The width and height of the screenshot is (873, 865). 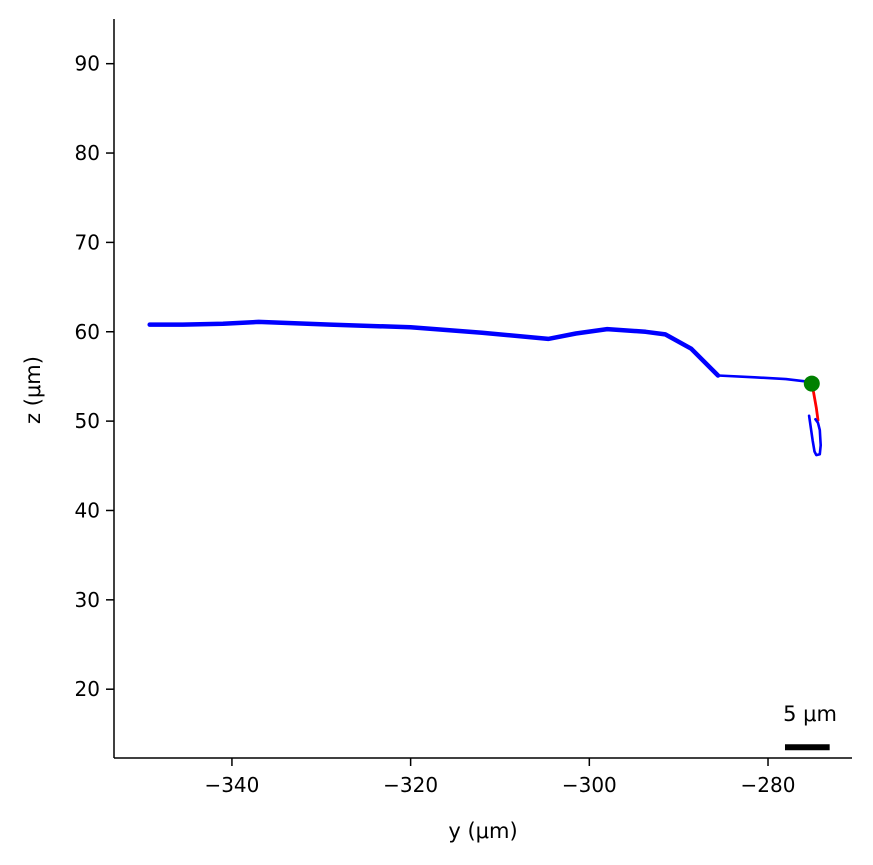 What do you see at coordinates (87, 64) in the screenshot?
I see `y-tick-label: 90` at bounding box center [87, 64].